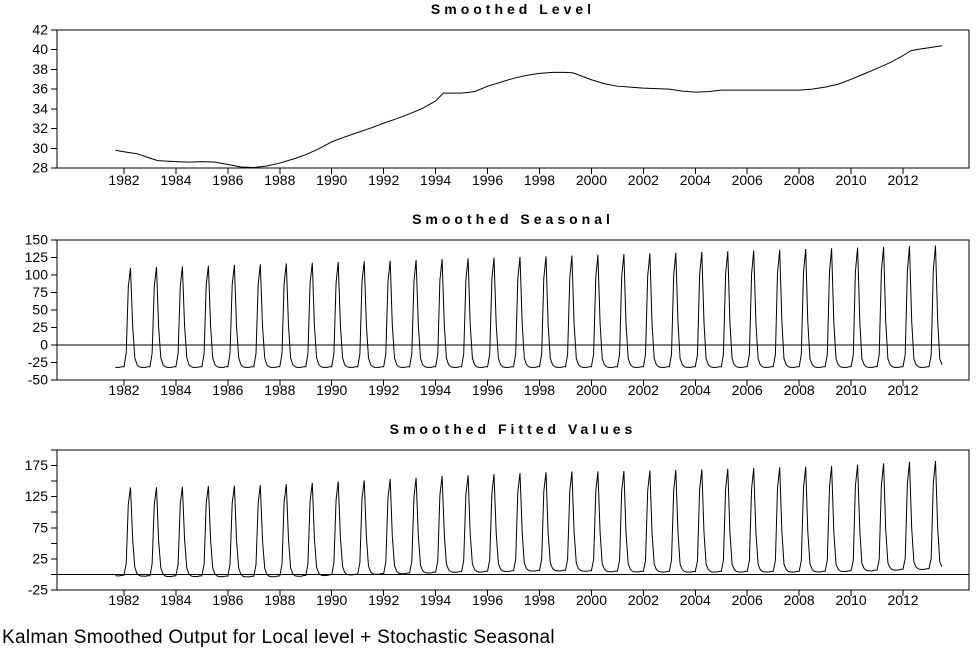 Image resolution: width=978 pixels, height=656 pixels. I want to click on y-tick-label: 175, so click(37, 465).